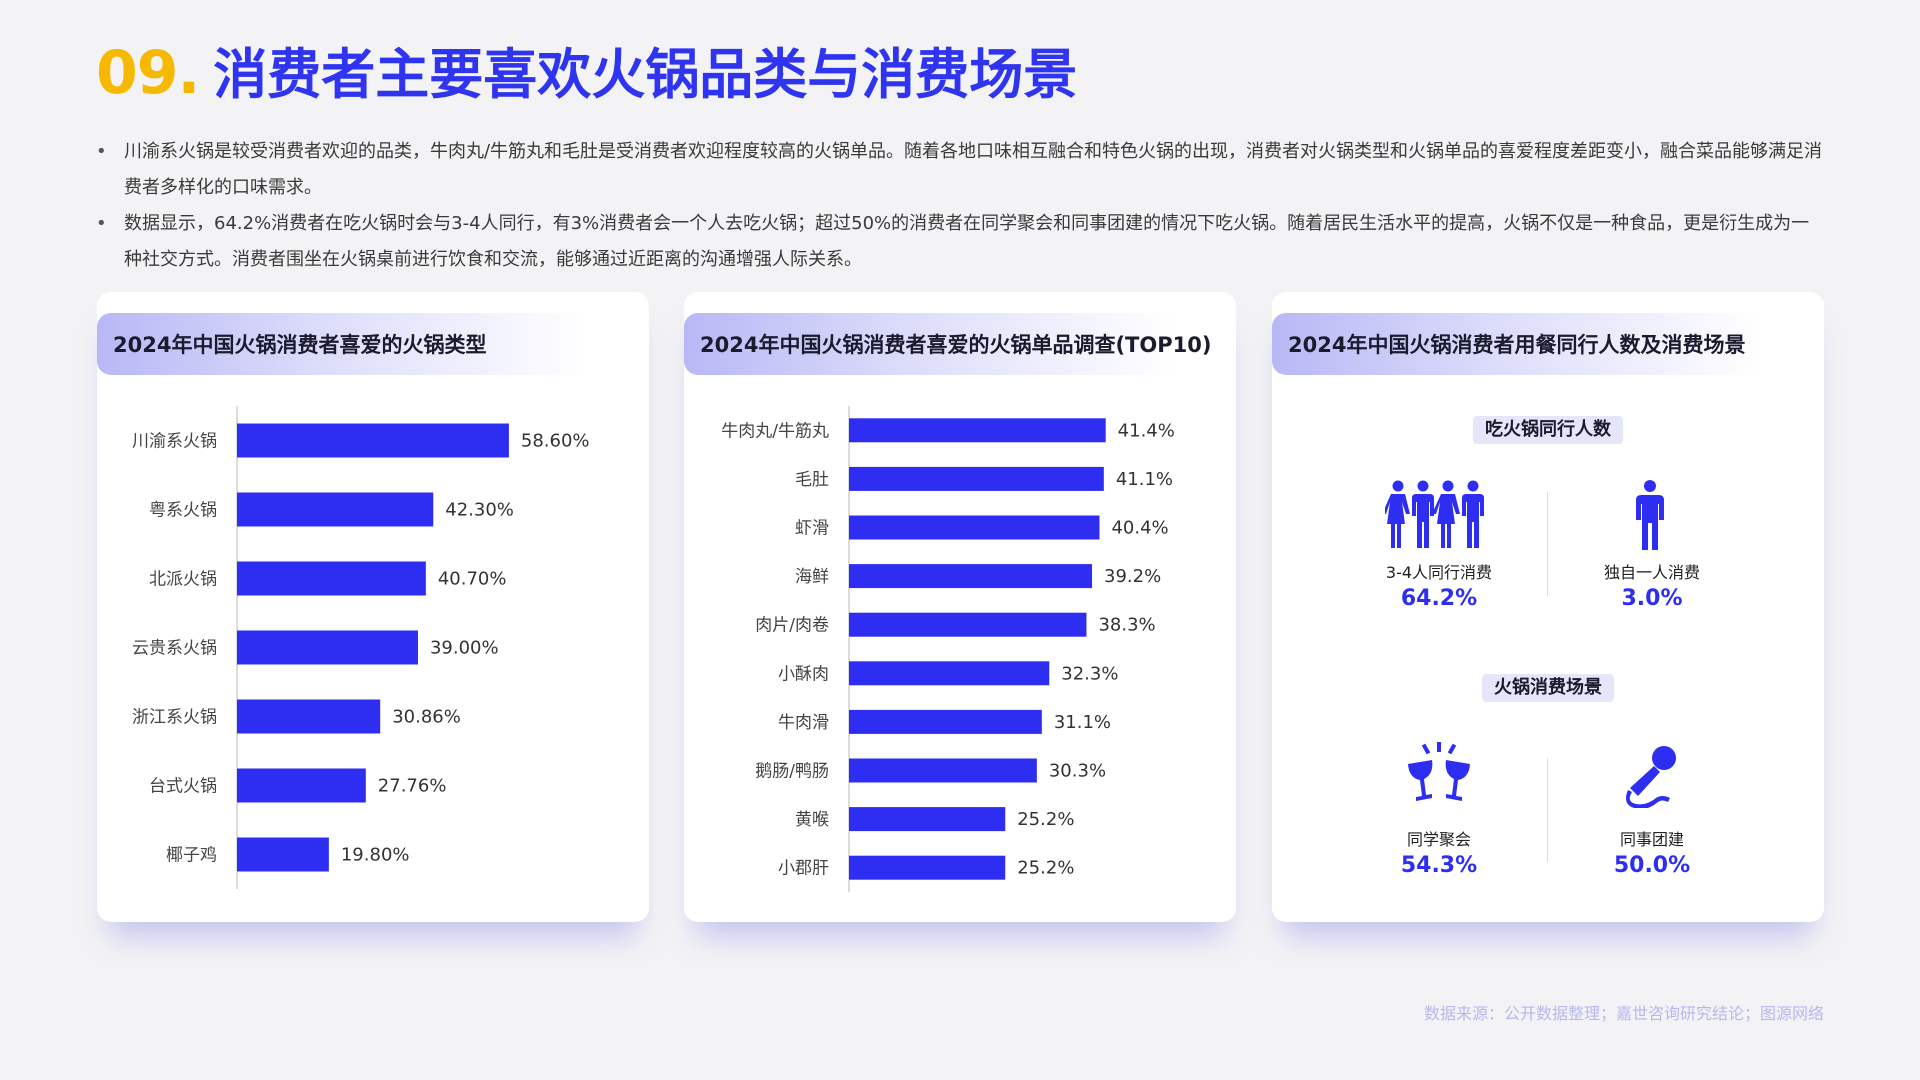  Describe the element at coordinates (426, 717) in the screenshot. I see `value-label: 30.86%` at that location.